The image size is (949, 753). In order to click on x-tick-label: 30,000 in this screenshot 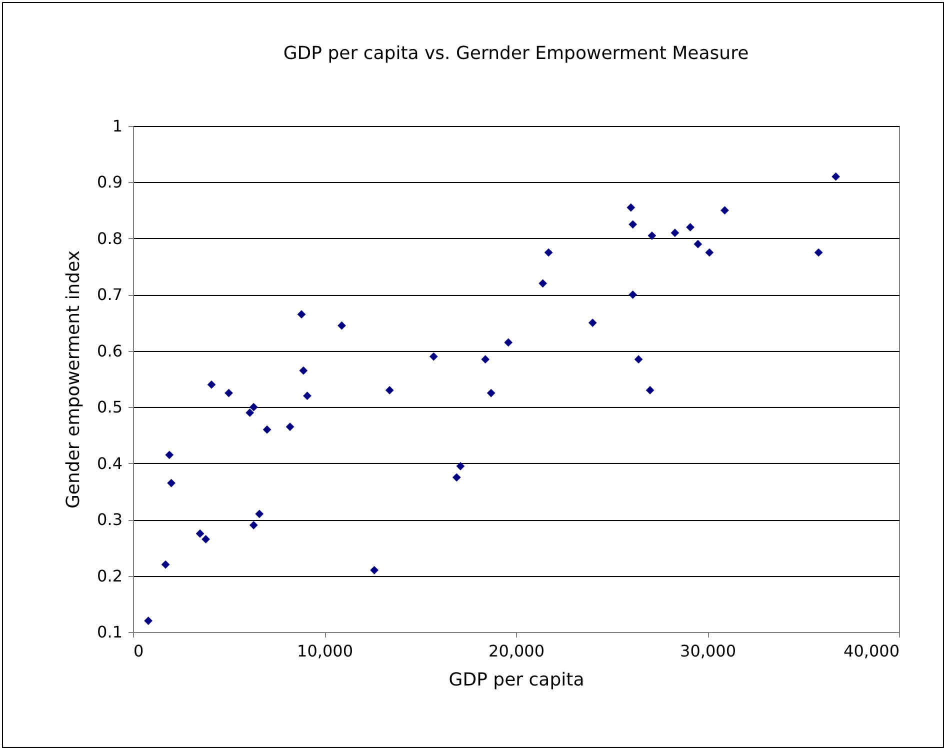, I will do `click(708, 651)`.